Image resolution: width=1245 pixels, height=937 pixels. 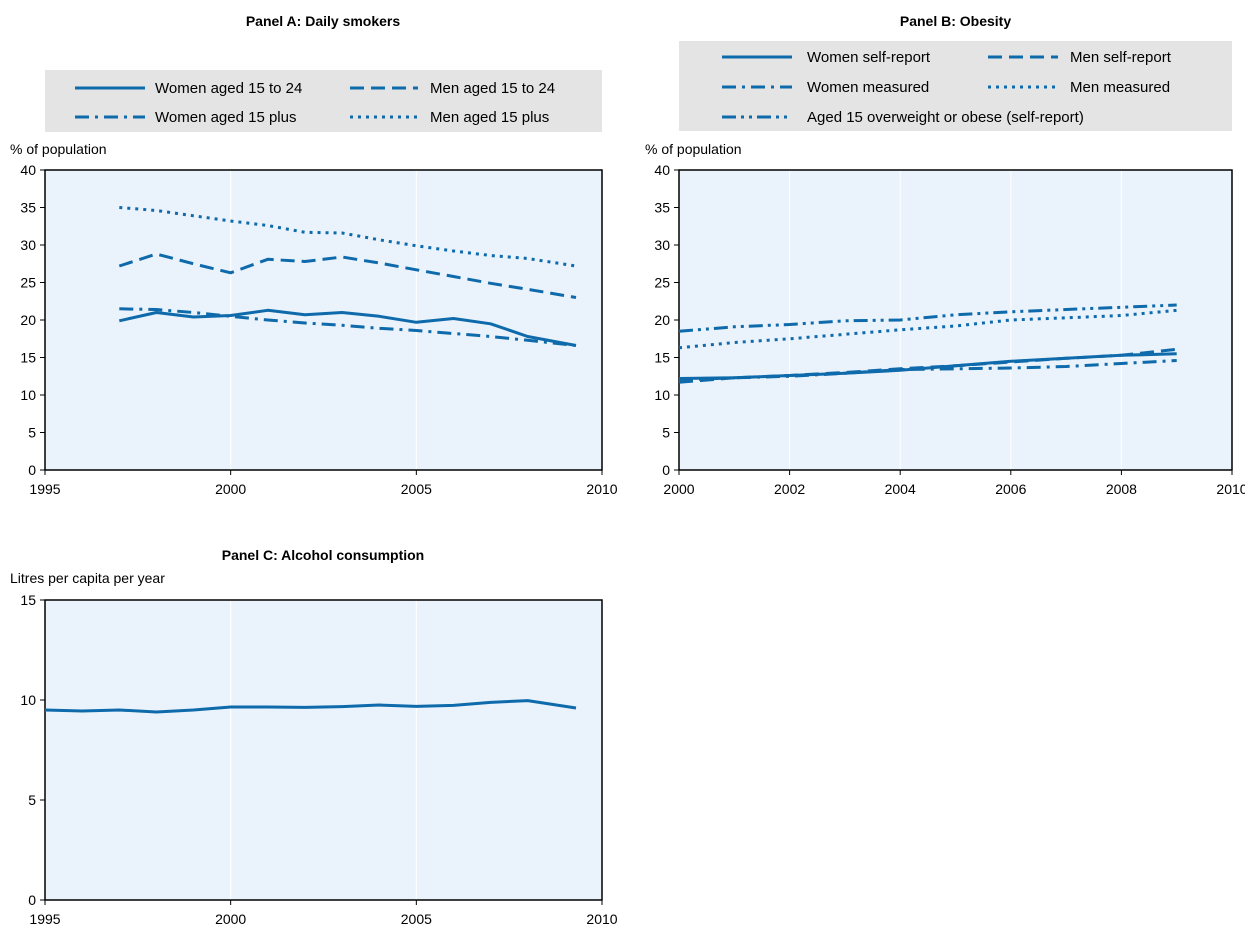 What do you see at coordinates (868, 87) in the screenshot?
I see `panel-b-legend-label: Women measured` at bounding box center [868, 87].